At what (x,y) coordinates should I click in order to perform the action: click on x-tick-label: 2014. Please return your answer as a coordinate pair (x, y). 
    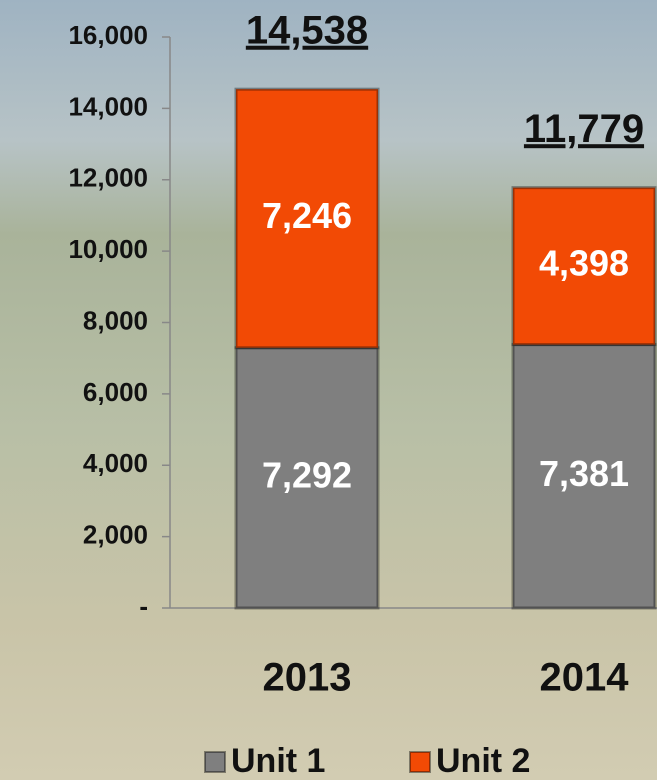
    Looking at the image, I should click on (585, 678).